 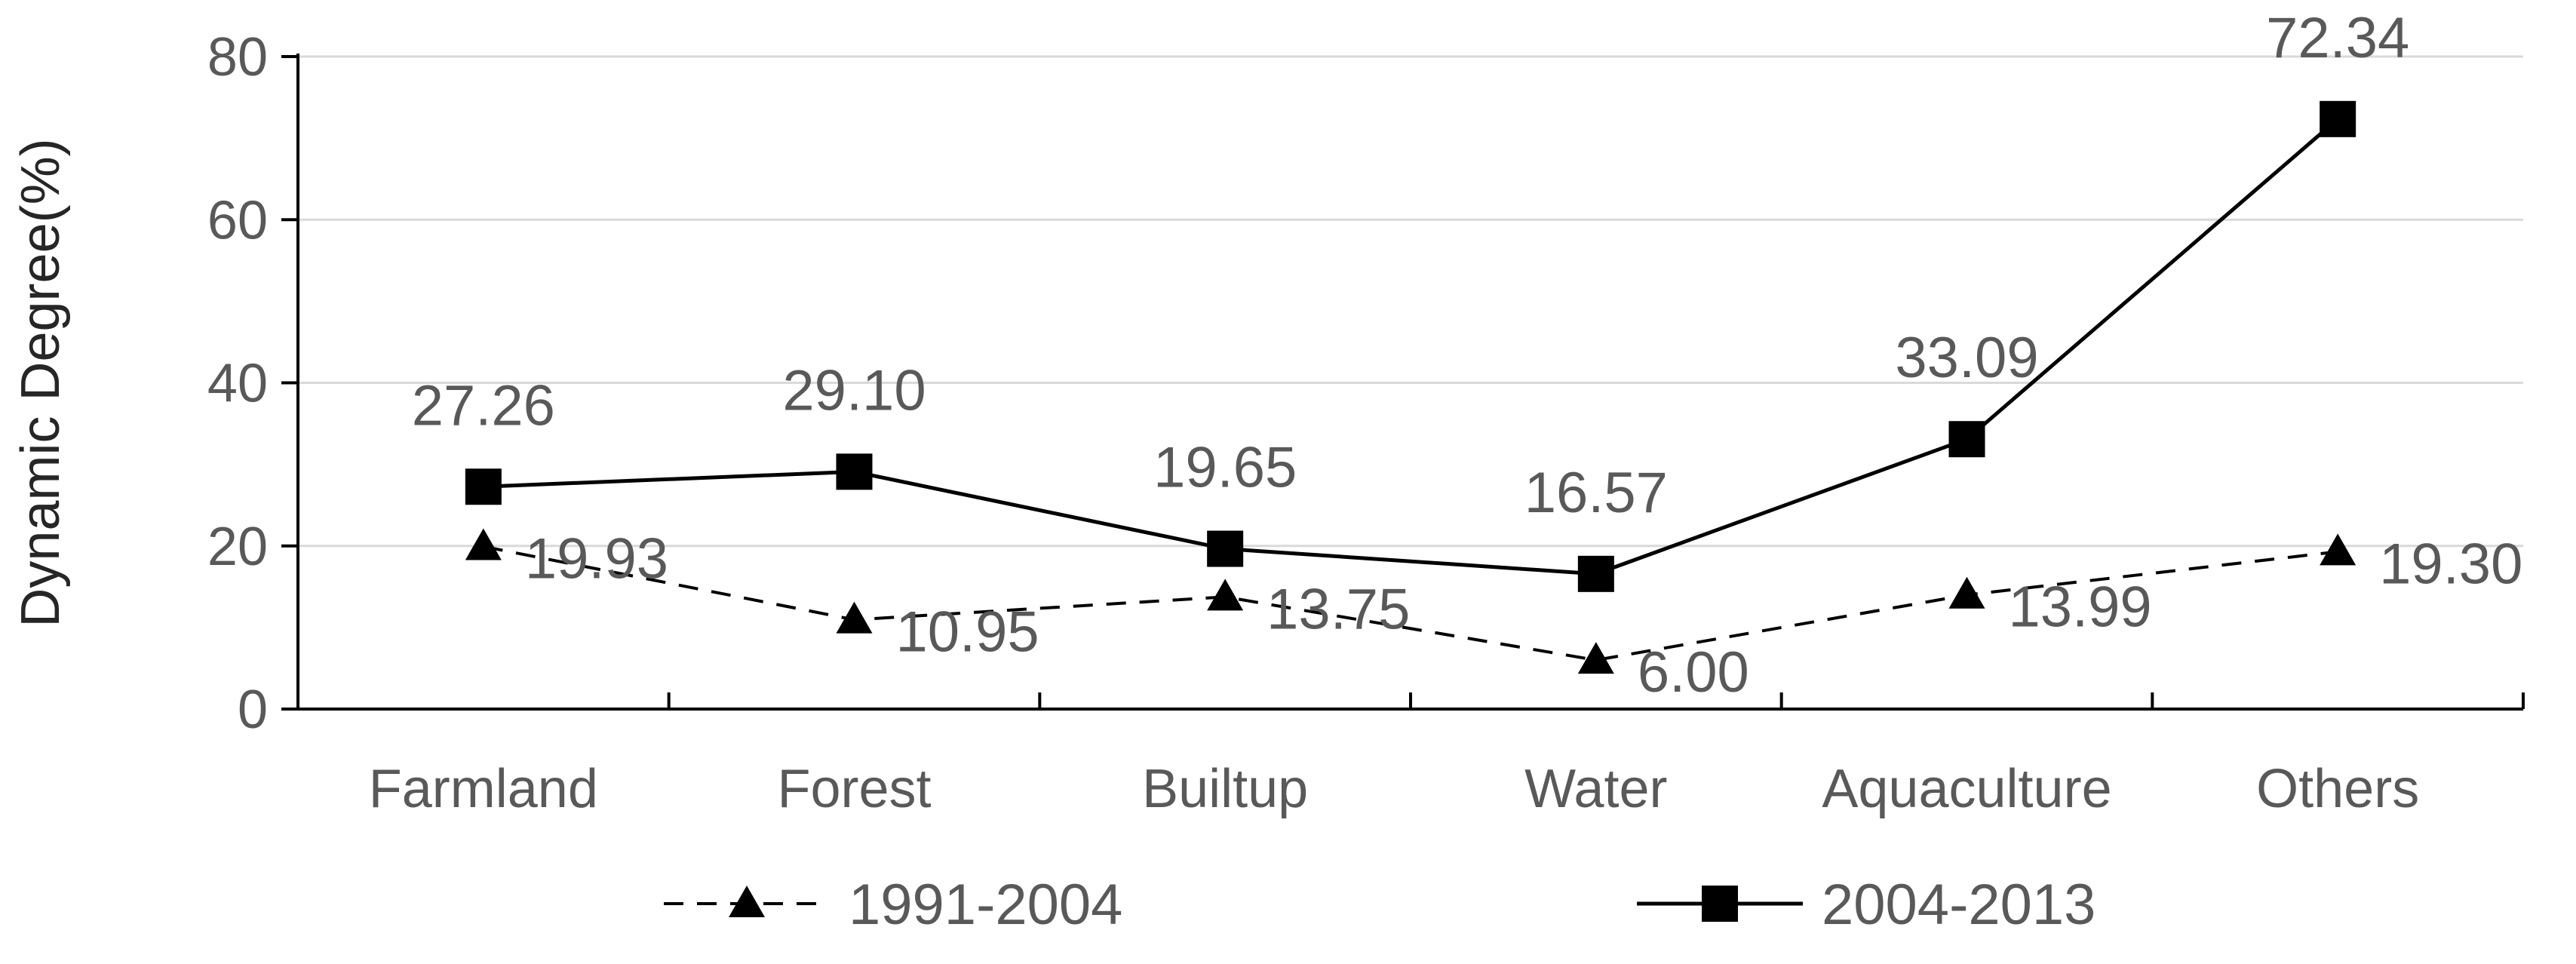 I want to click on x-tick-label: Forest, so click(x=854, y=789).